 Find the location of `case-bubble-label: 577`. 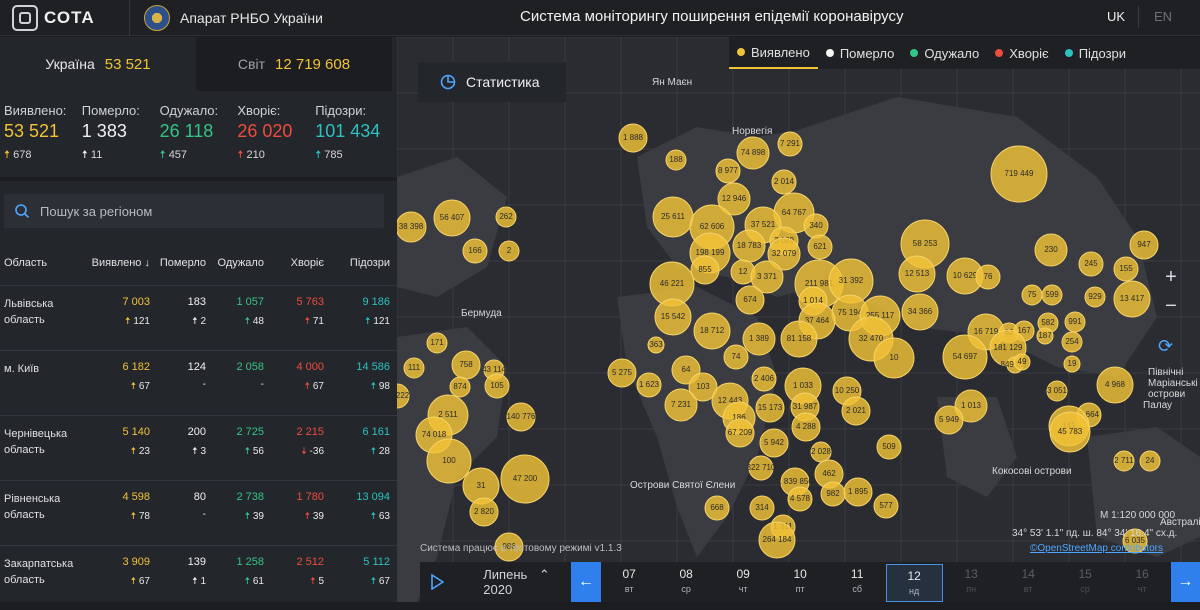

case-bubble-label: 577 is located at coordinates (886, 505).